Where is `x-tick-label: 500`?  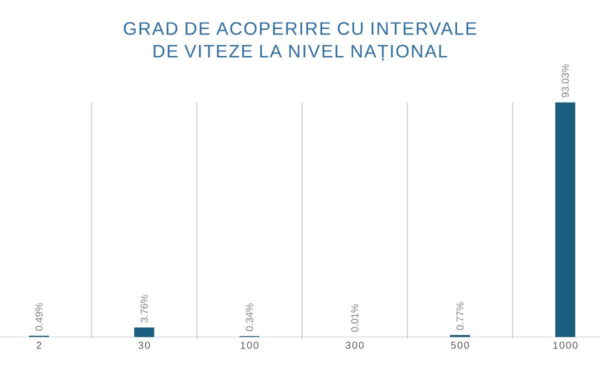 x-tick-label: 500 is located at coordinates (460, 345).